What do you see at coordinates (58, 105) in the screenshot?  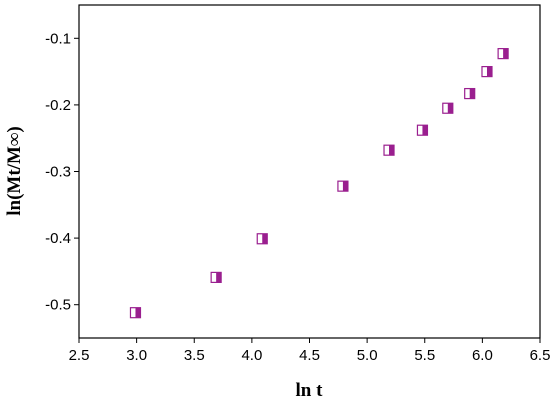 I see `y-tick-label: -0.2` at bounding box center [58, 105].